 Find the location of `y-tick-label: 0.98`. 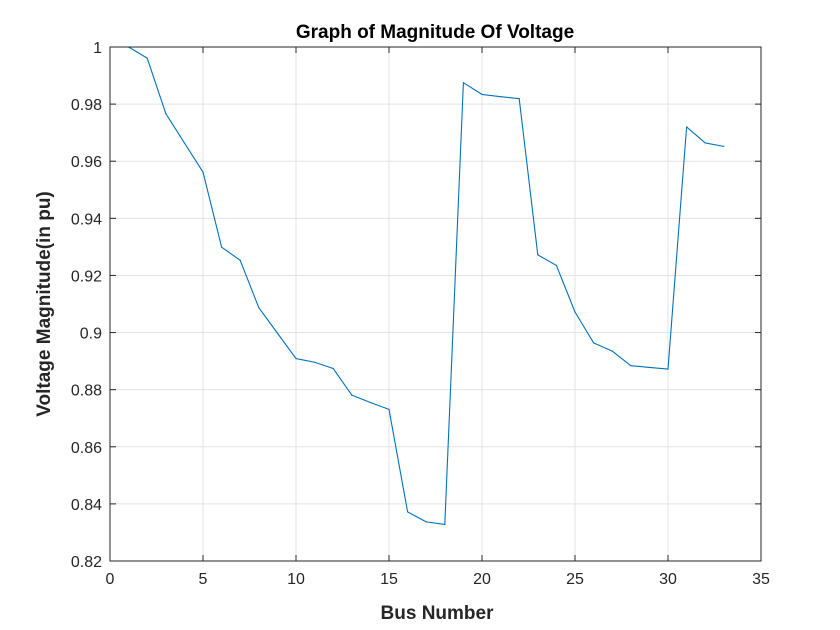

y-tick-label: 0.98 is located at coordinates (86, 105).